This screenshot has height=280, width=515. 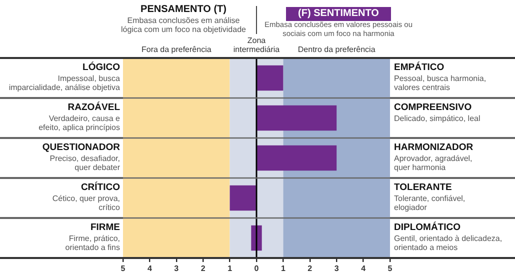 I want to click on y-tick-label: LÓGICO Impessoal, busca imparcialidade, análise objetiva, so click(x=64, y=77).